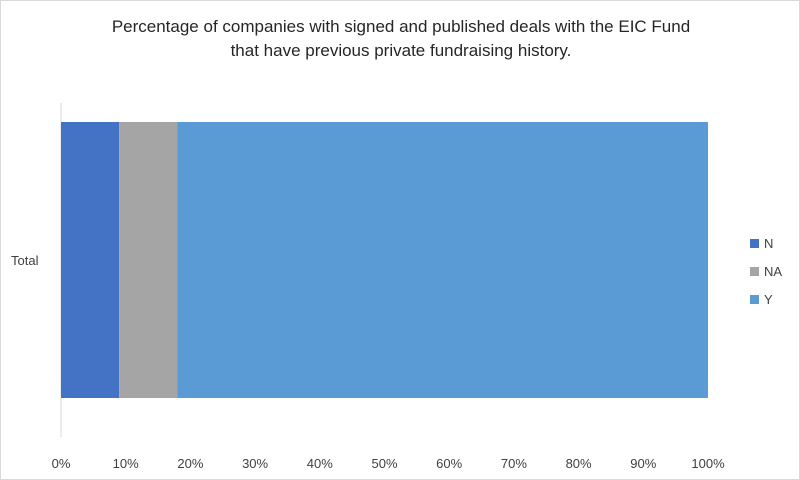 This screenshot has height=480, width=800. What do you see at coordinates (579, 463) in the screenshot?
I see `x-tick-label: 80%` at bounding box center [579, 463].